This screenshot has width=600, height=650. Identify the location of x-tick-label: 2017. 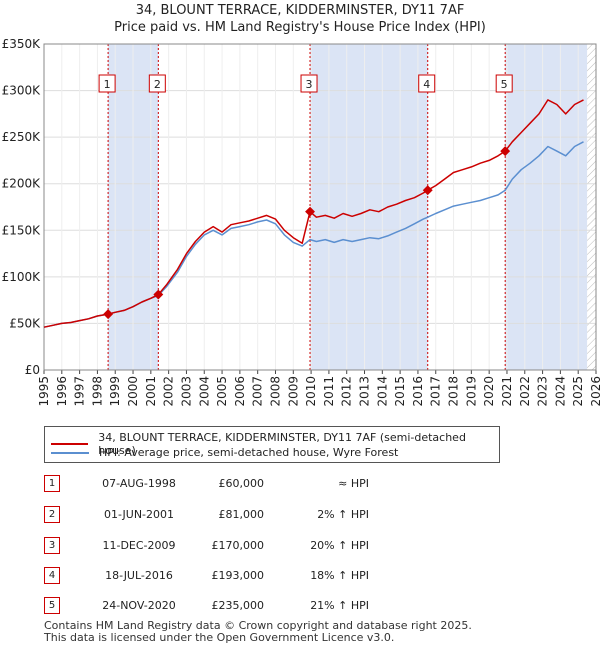
(436, 391).